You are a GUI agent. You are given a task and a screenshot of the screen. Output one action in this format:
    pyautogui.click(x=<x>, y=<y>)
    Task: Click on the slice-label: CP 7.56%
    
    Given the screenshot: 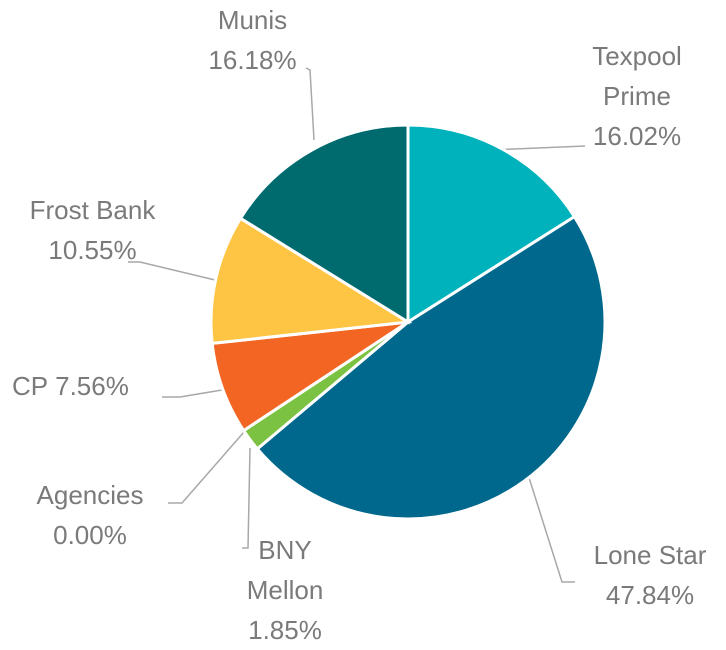 What is the action you would take?
    pyautogui.click(x=70, y=386)
    